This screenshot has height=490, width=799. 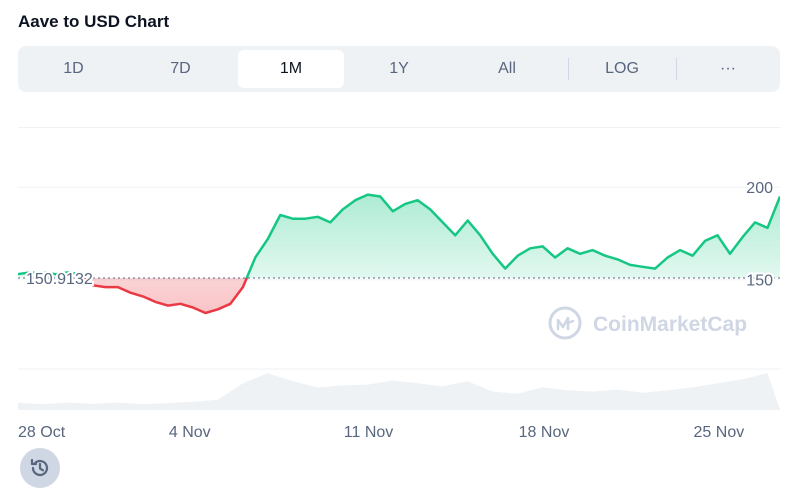 I want to click on tab-1y: 1Y, so click(x=399, y=68).